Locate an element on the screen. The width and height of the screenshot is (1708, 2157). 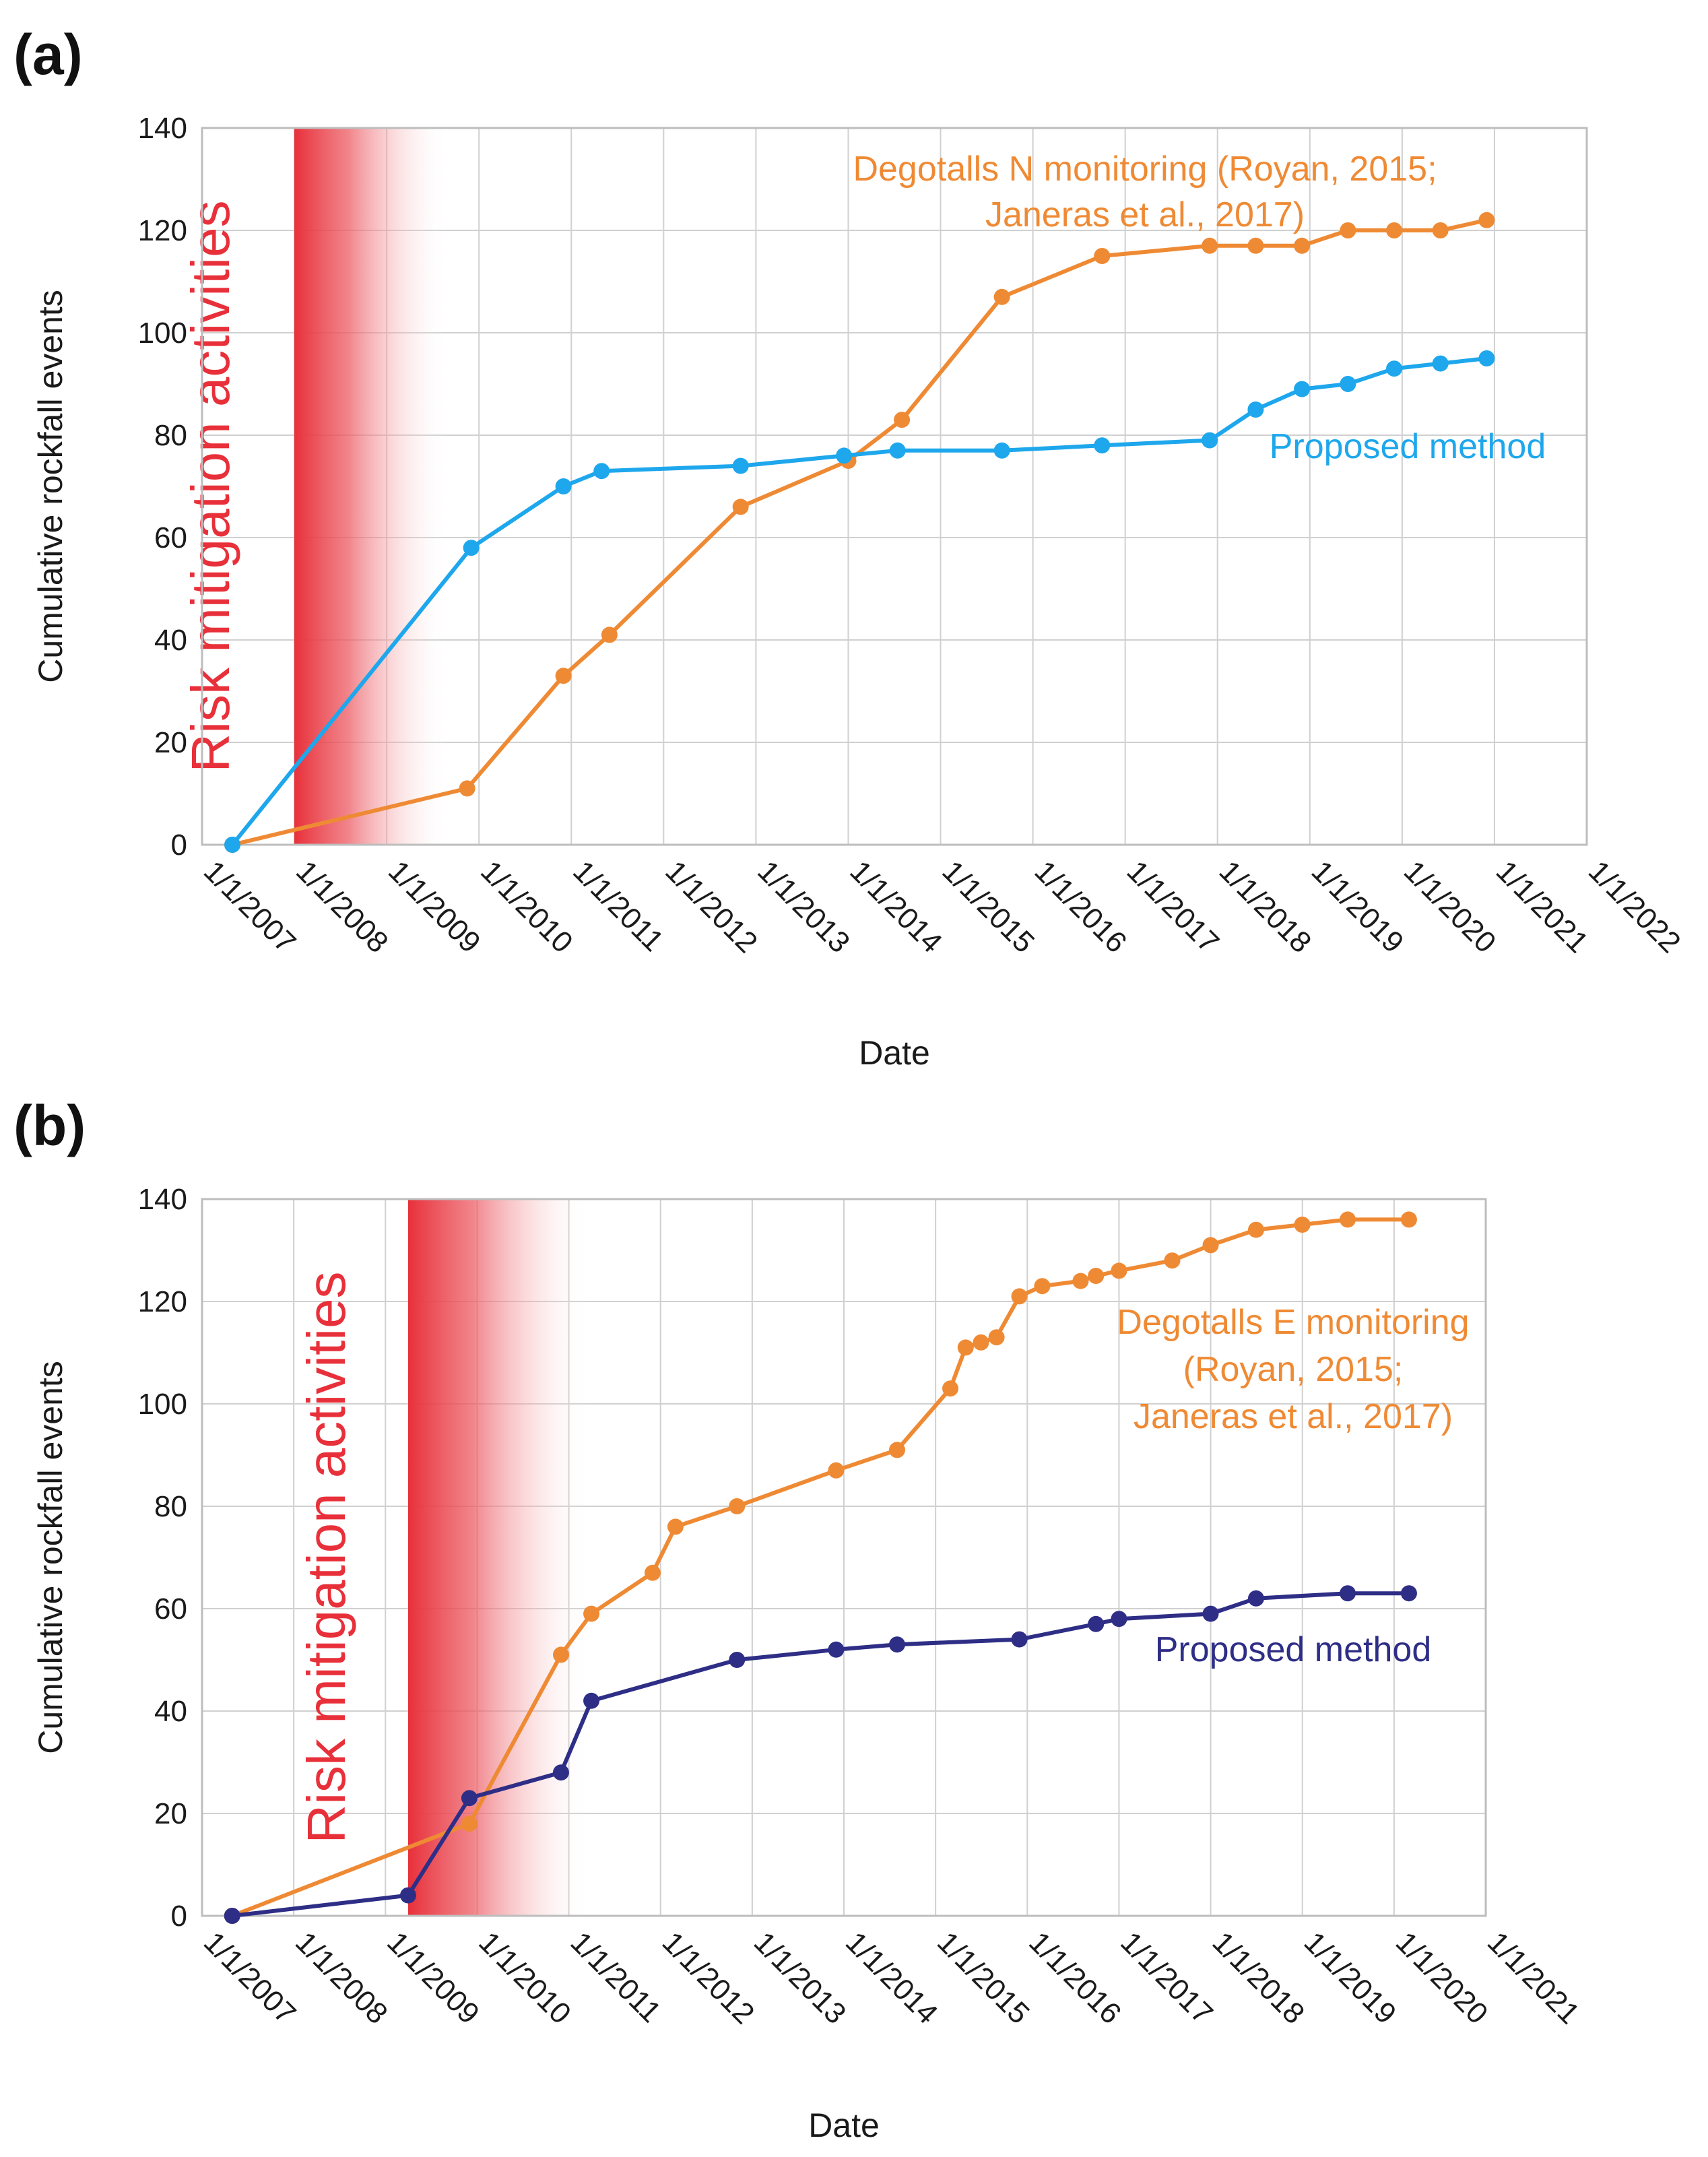
y-tick-label: 120 is located at coordinates (162, 230).